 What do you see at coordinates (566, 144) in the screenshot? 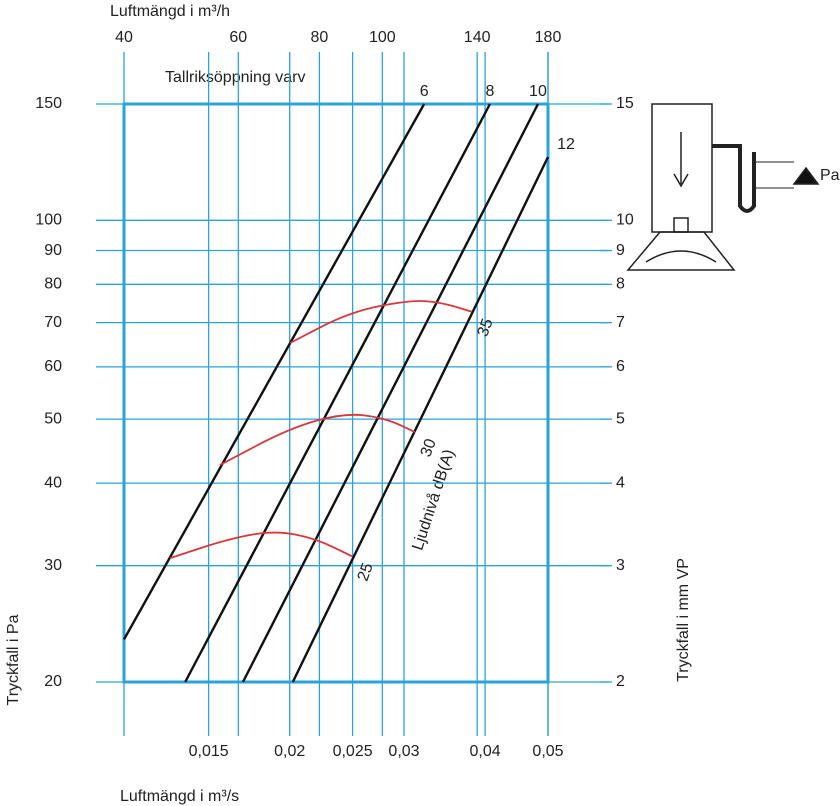
I see `series-label: 12` at bounding box center [566, 144].